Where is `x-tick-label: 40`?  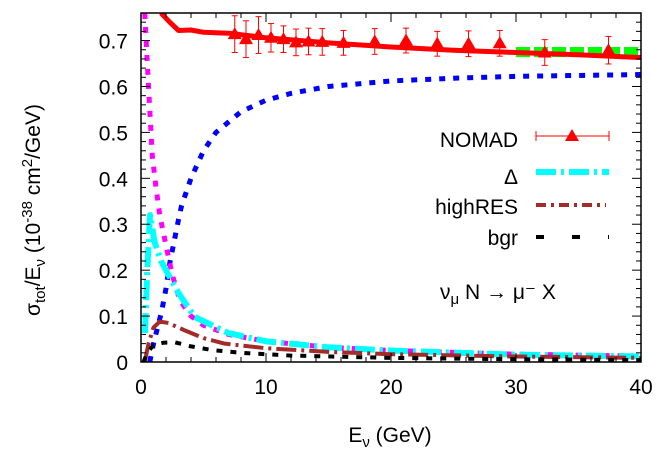
x-tick-label: 40 is located at coordinates (640, 387).